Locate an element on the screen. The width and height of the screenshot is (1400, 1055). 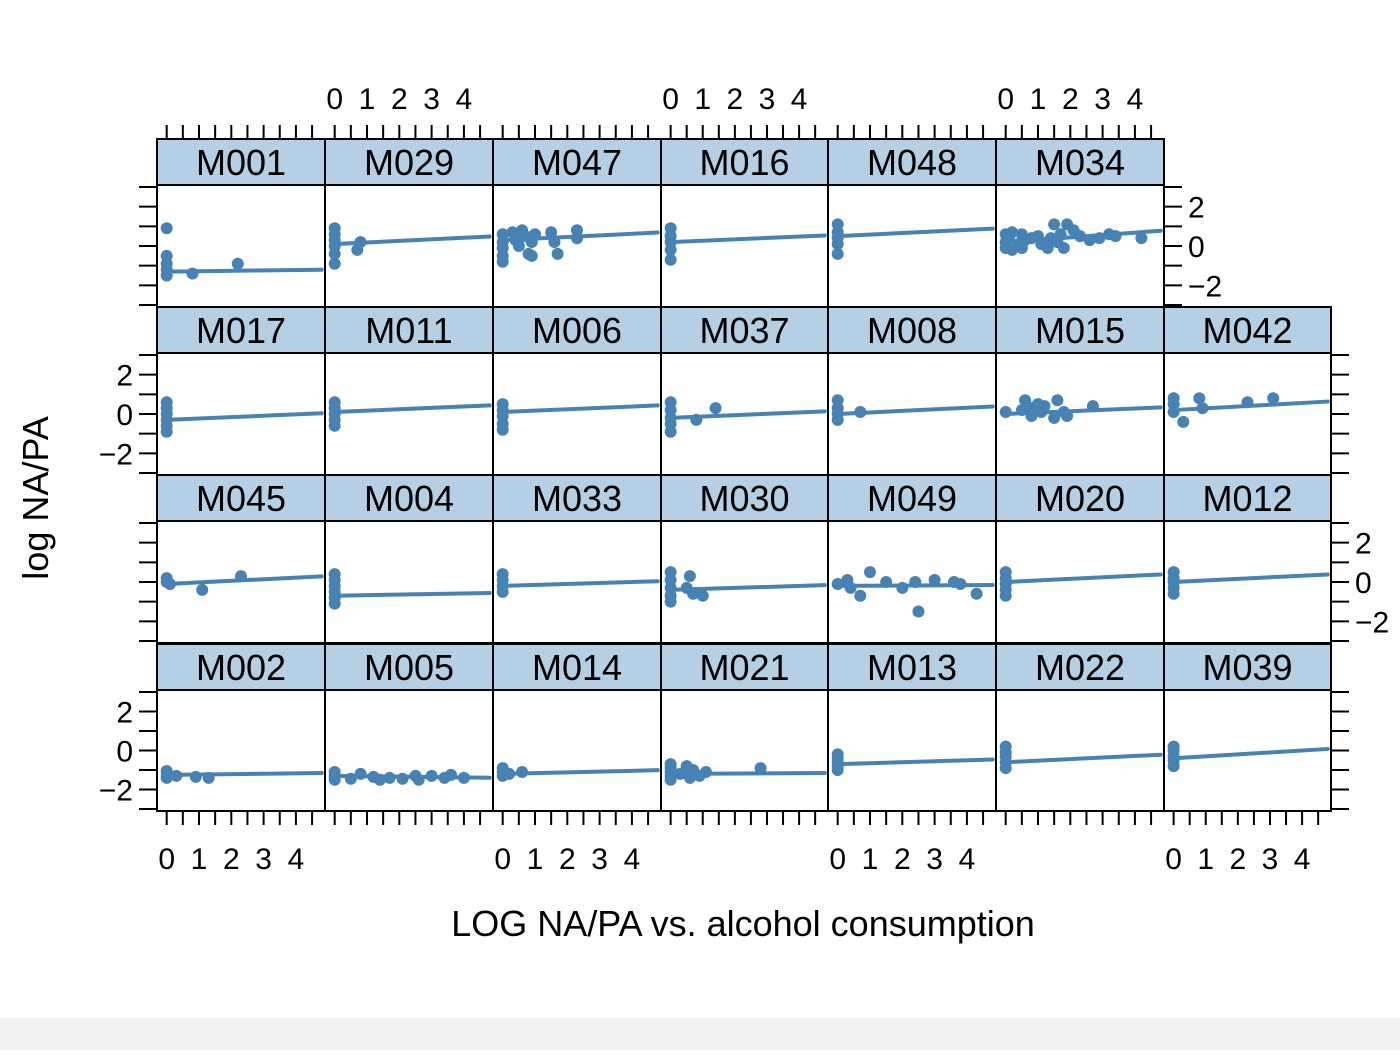
x-tick-label: 1 is located at coordinates (367, 99).